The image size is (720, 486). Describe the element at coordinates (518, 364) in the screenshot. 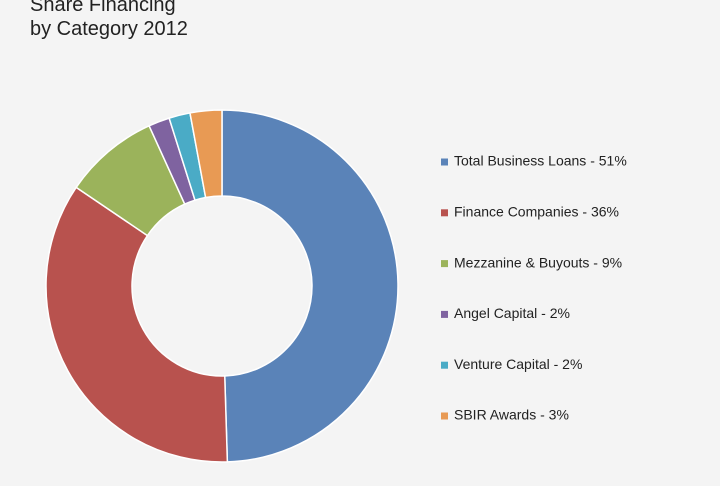

I see `legend-label: Venture Capital - 2%` at that location.